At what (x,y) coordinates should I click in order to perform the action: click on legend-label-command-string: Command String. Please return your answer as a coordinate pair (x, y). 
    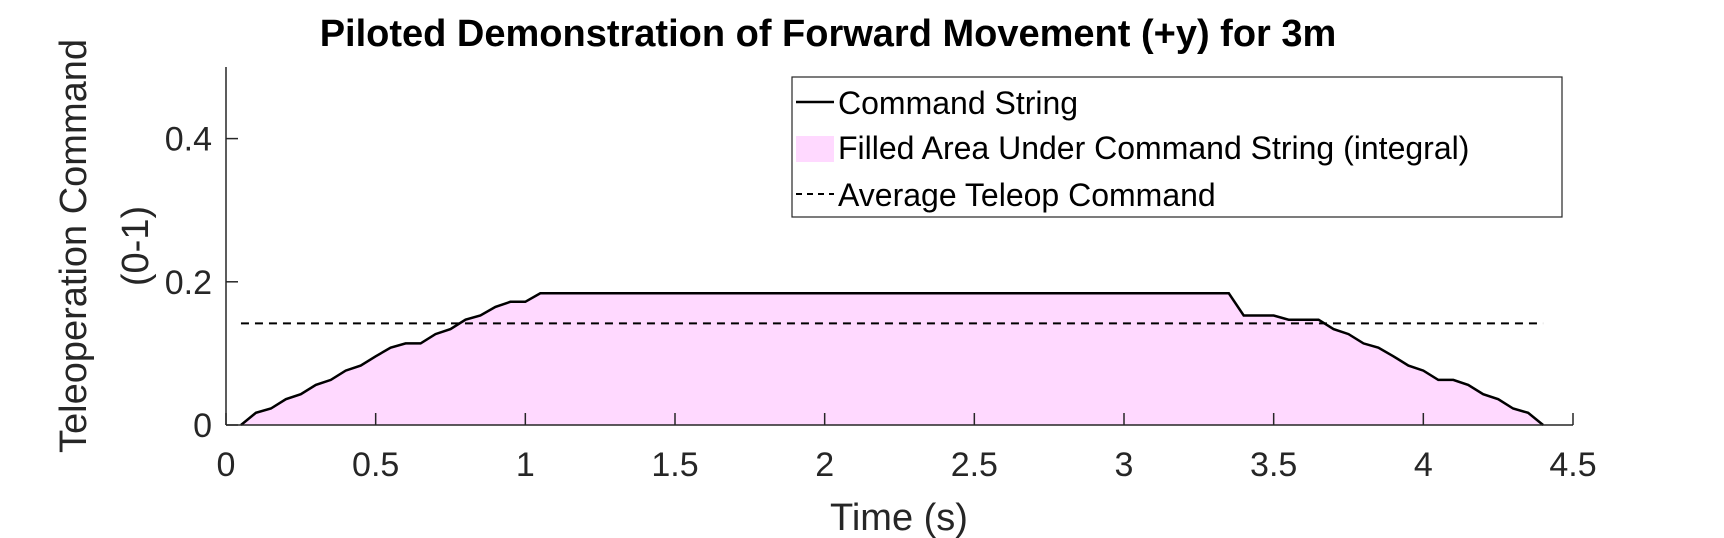
    Looking at the image, I should click on (958, 103).